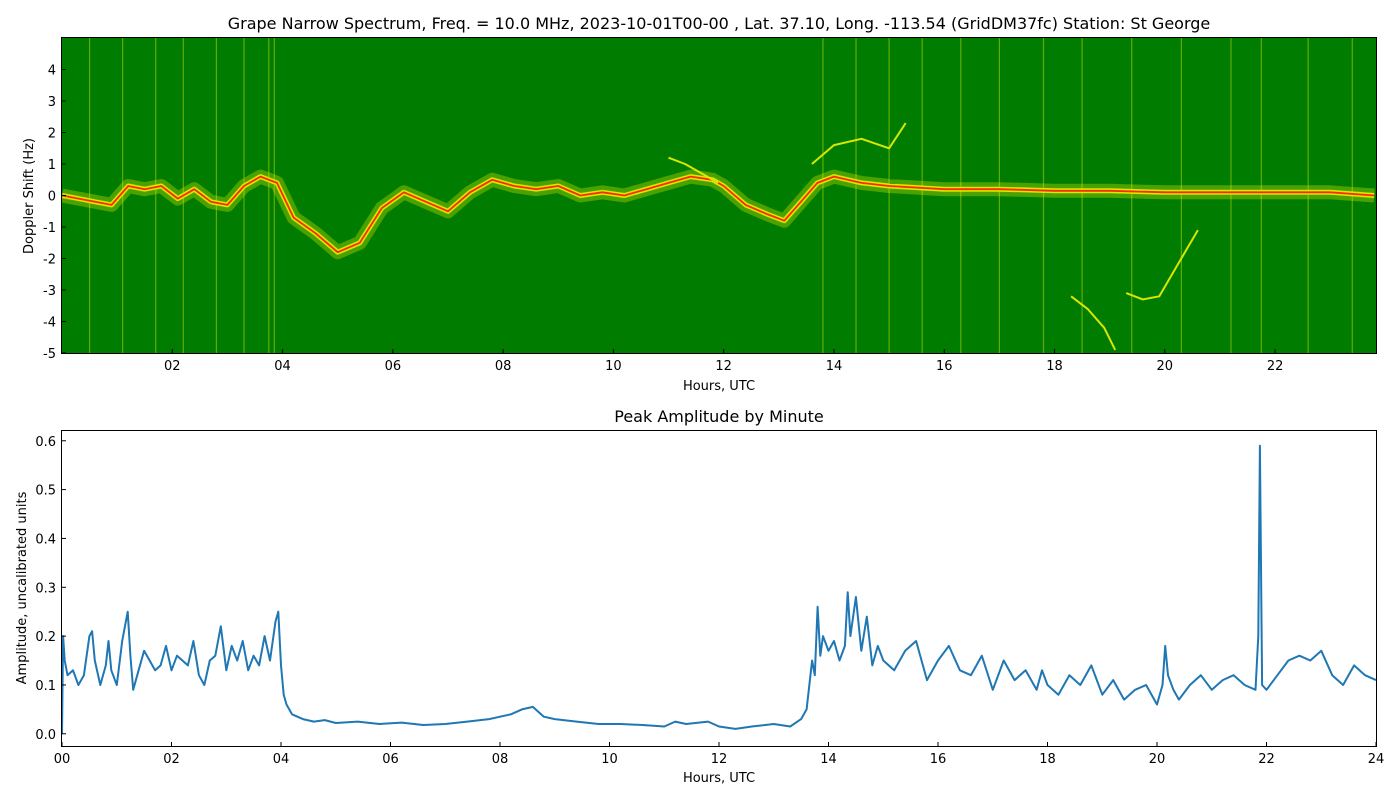 The image size is (1400, 800). Describe the element at coordinates (1157, 759) in the screenshot. I see `amplitude-x-tick-label: 20` at that location.